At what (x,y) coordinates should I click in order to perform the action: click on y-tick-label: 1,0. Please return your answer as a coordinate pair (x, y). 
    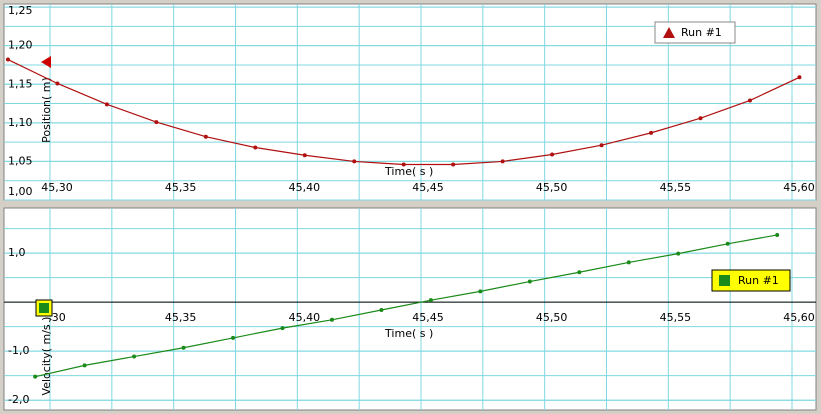
    Looking at the image, I should click on (17, 252).